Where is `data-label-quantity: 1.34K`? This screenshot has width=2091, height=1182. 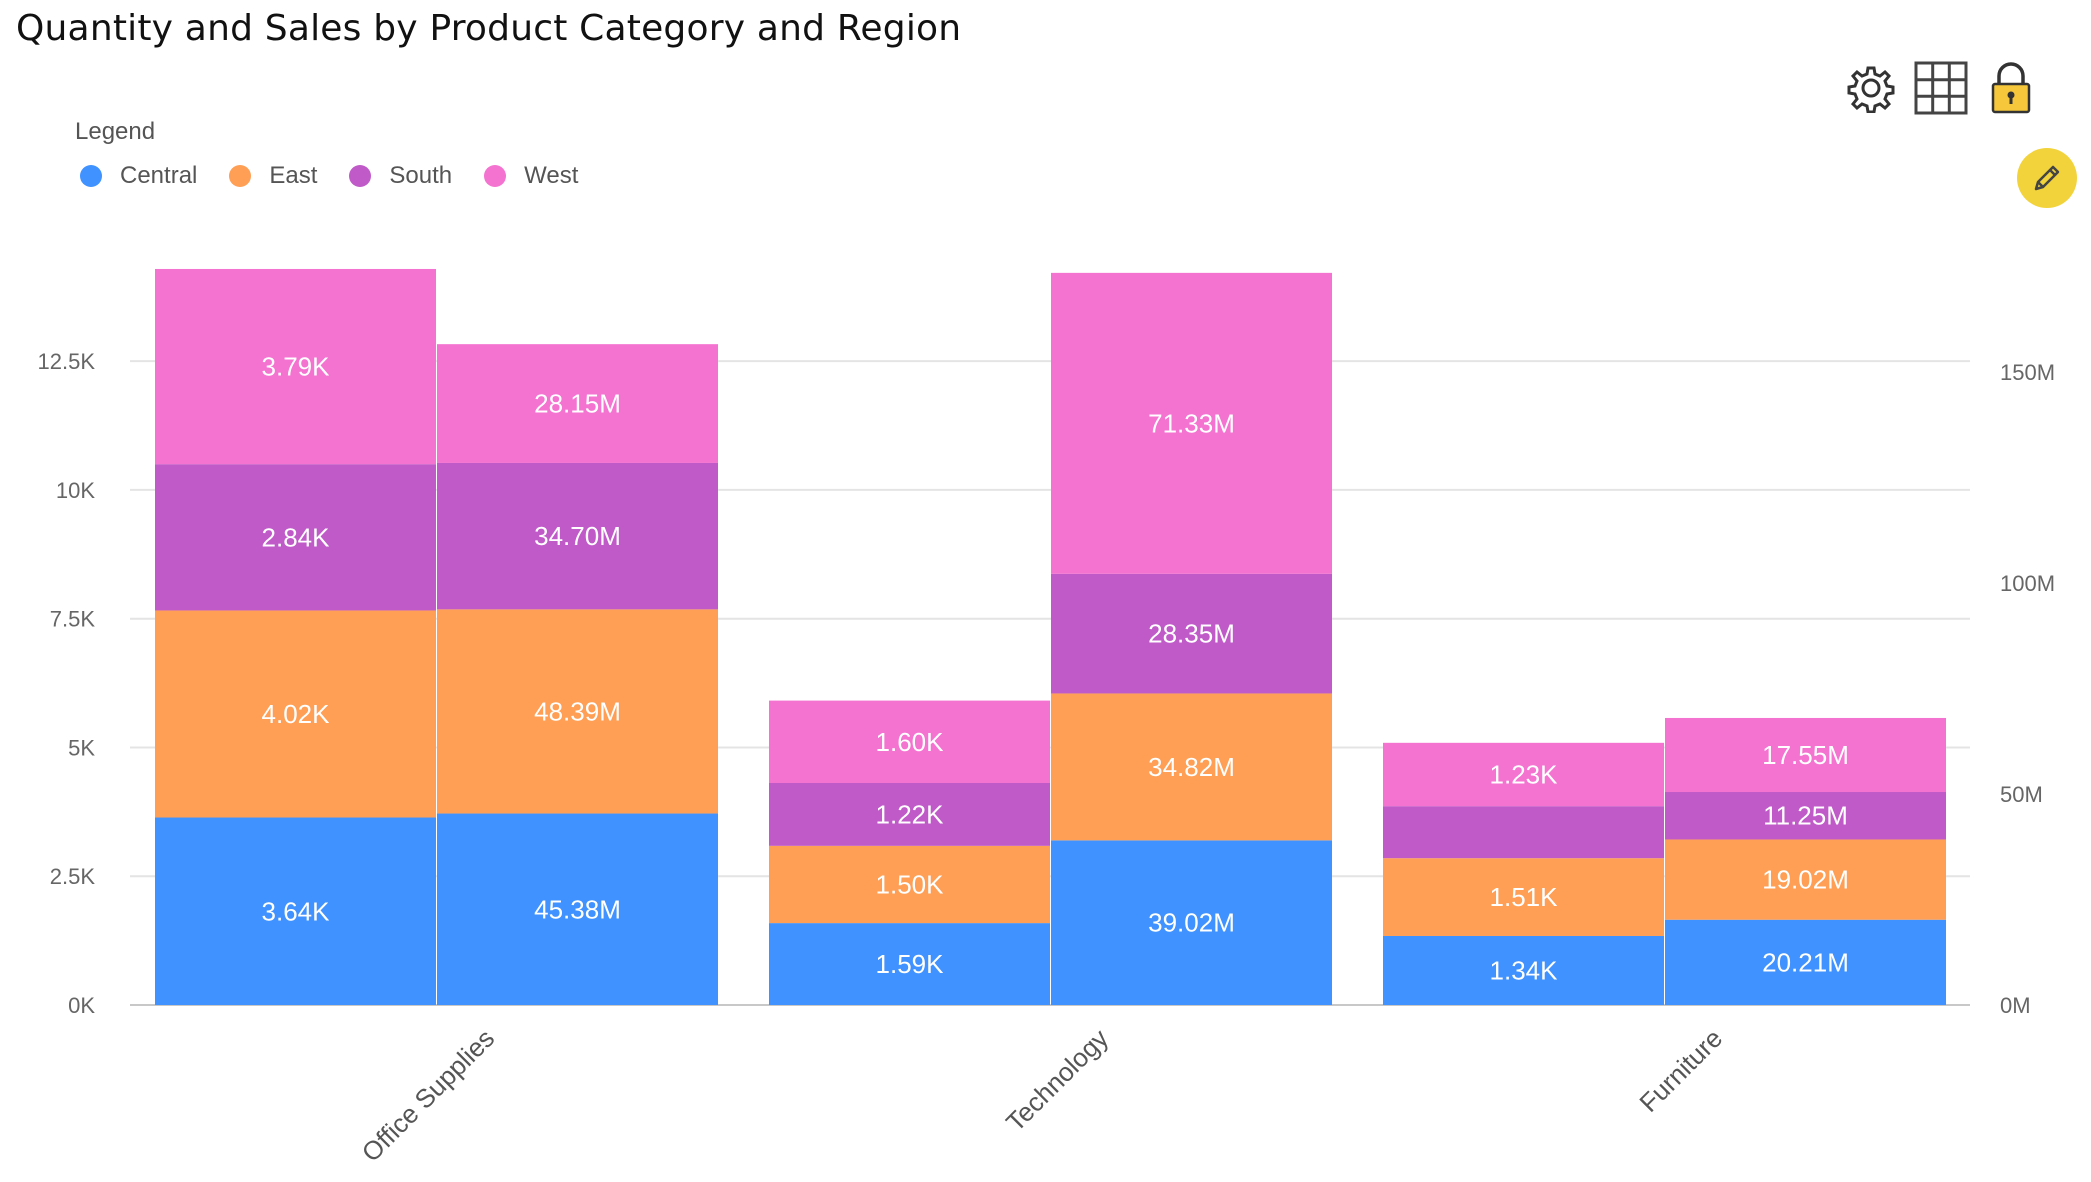
data-label-quantity: 1.34K is located at coordinates (1524, 970).